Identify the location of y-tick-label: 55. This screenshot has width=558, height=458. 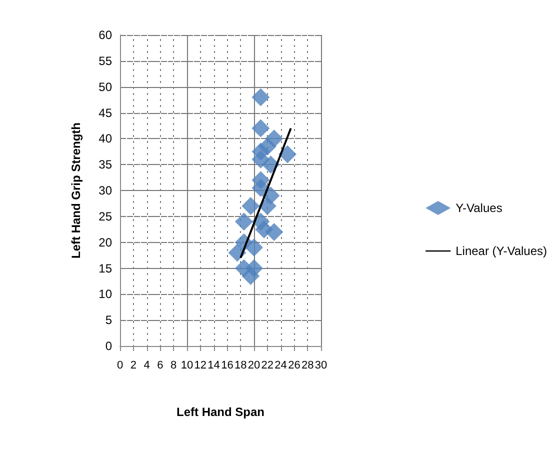
(105, 61).